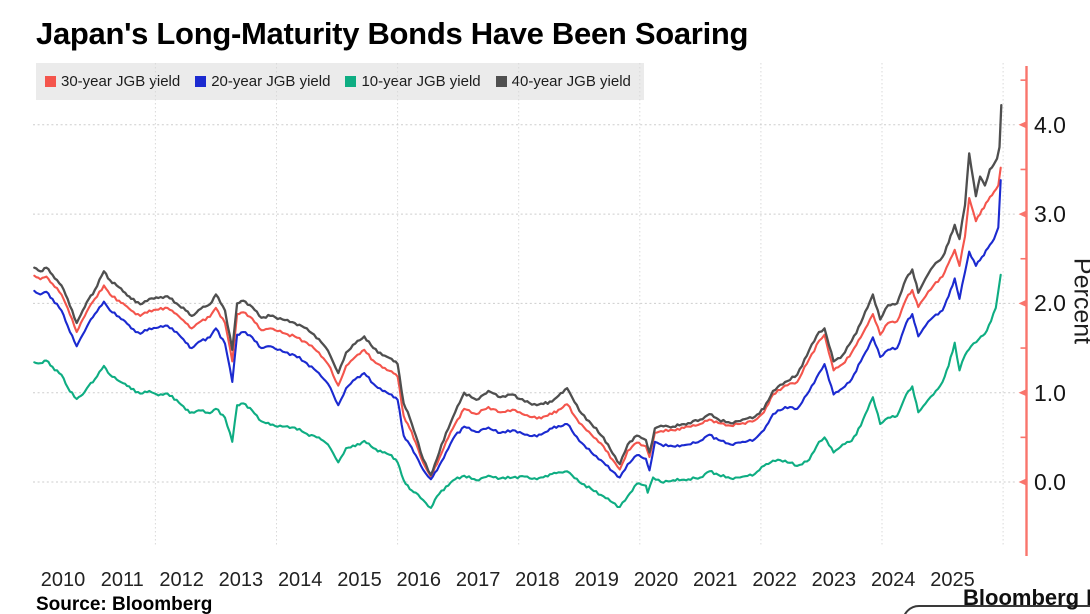 The image size is (1090, 614). I want to click on y-axis-tick-label: 3.0, so click(1050, 214).